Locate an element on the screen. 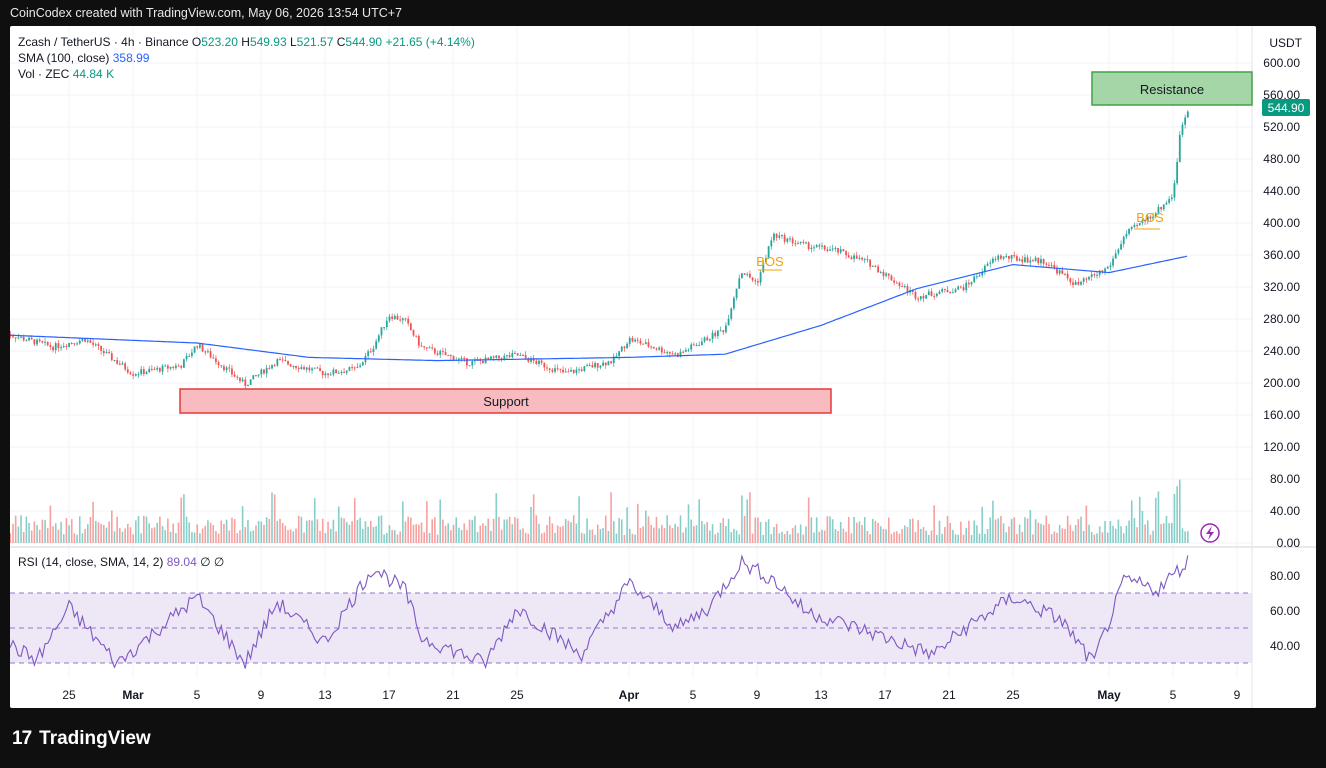  resistance-label: Resistance is located at coordinates (1172, 89).